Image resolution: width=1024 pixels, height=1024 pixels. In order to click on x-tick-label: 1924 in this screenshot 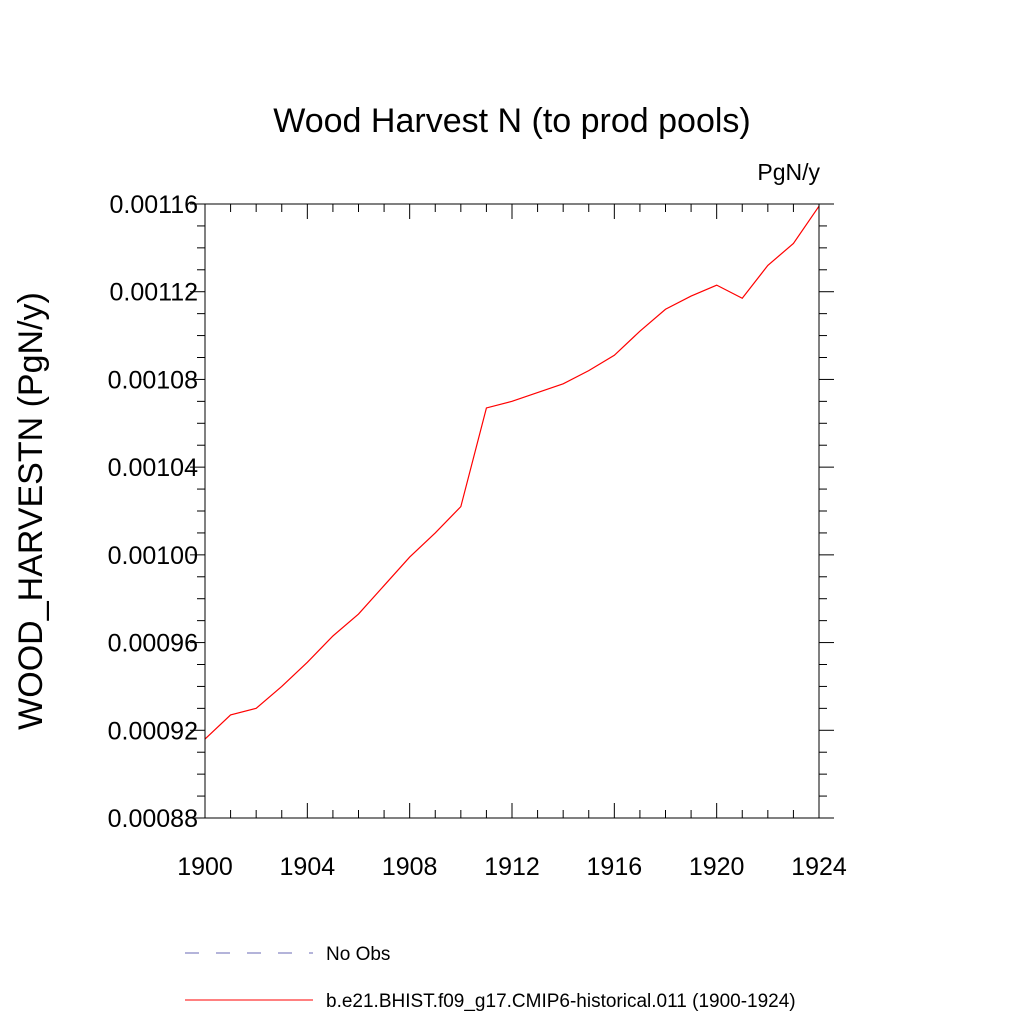, I will do `click(819, 867)`.